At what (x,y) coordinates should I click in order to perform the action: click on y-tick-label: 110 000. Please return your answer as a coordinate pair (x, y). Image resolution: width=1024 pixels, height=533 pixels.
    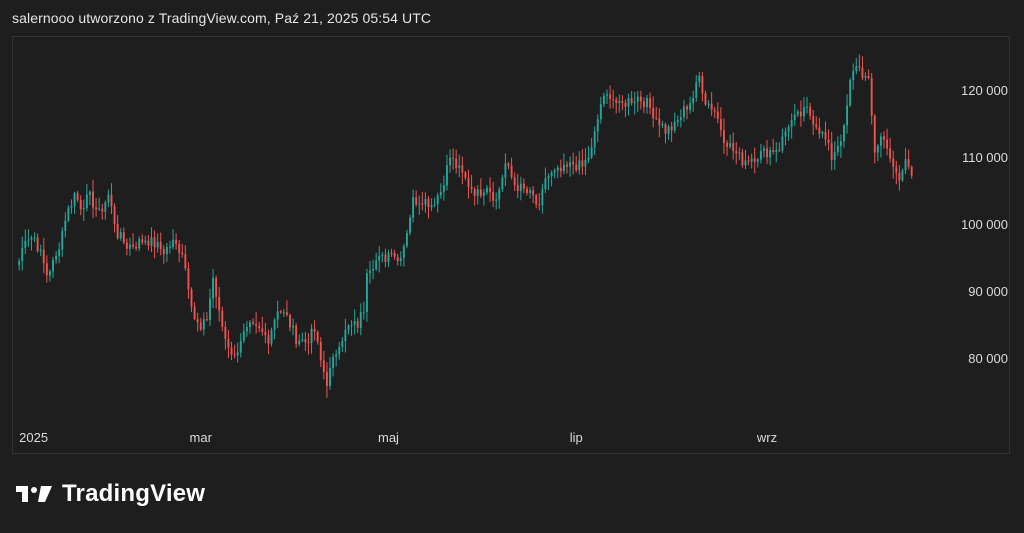
    Looking at the image, I should click on (985, 157).